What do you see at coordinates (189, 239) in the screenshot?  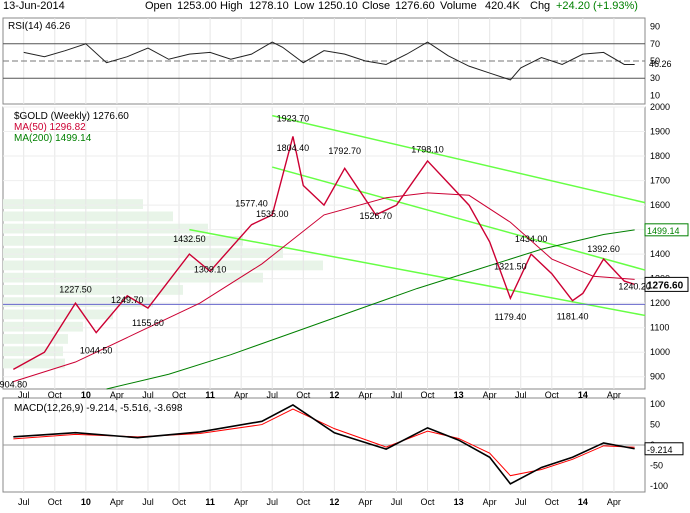 I see `price-annotation: 1432.50` at bounding box center [189, 239].